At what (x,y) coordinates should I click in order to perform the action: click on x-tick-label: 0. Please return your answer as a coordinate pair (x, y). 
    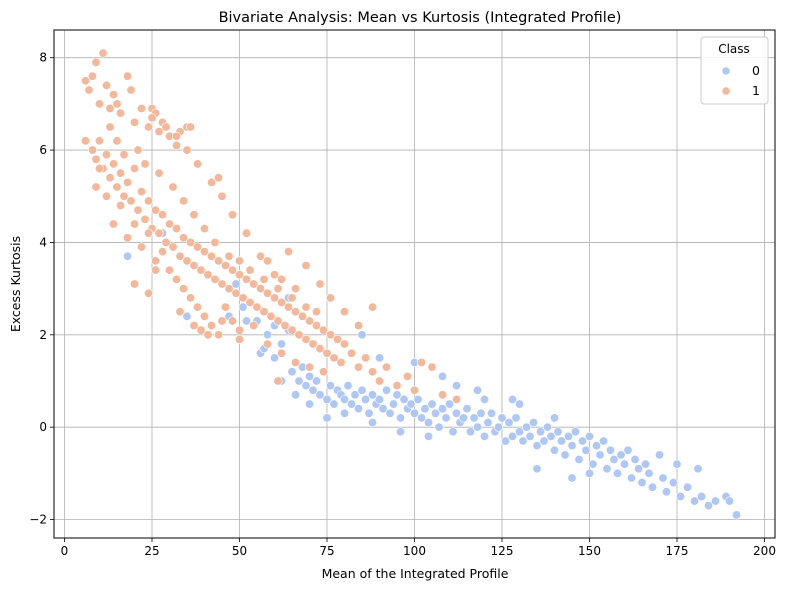
    Looking at the image, I should click on (65, 551).